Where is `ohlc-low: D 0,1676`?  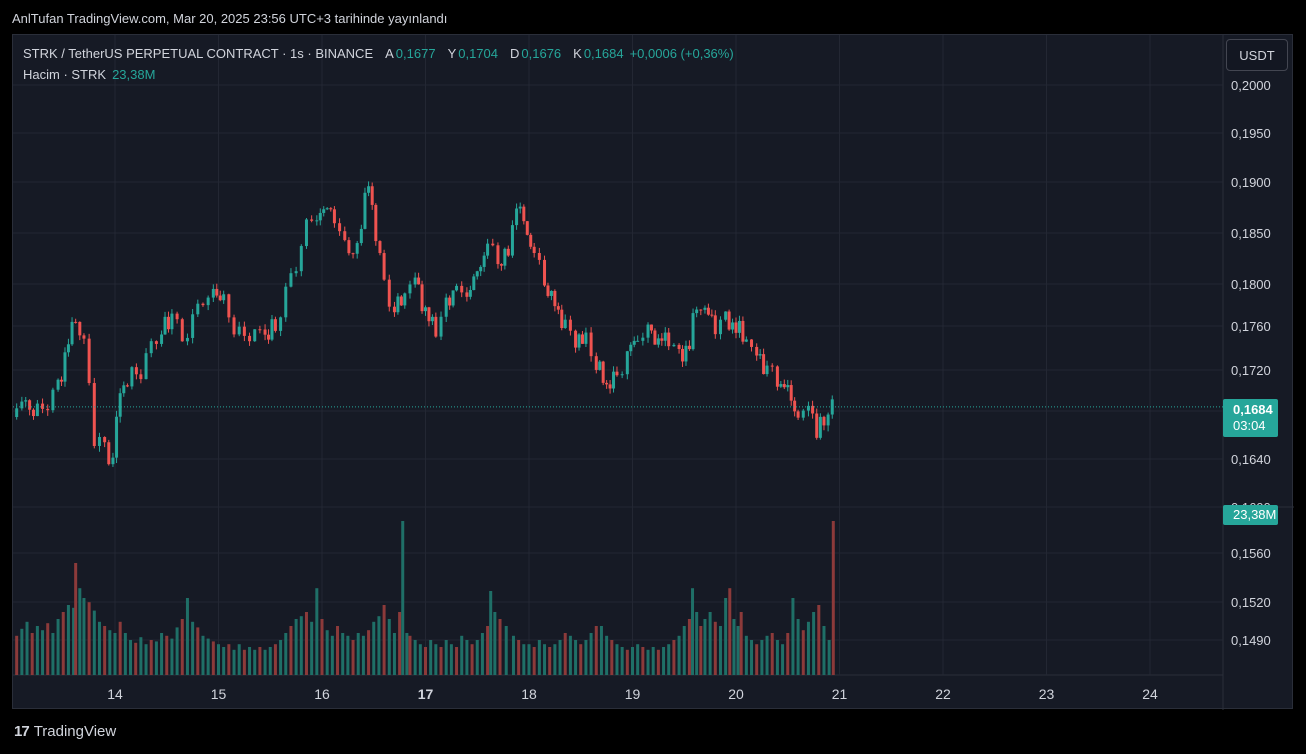 ohlc-low: D 0,1676 is located at coordinates (536, 53).